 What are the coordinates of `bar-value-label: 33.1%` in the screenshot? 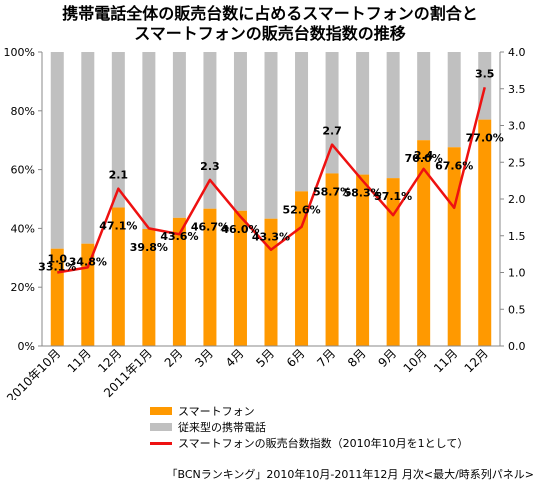 It's located at (57, 267).